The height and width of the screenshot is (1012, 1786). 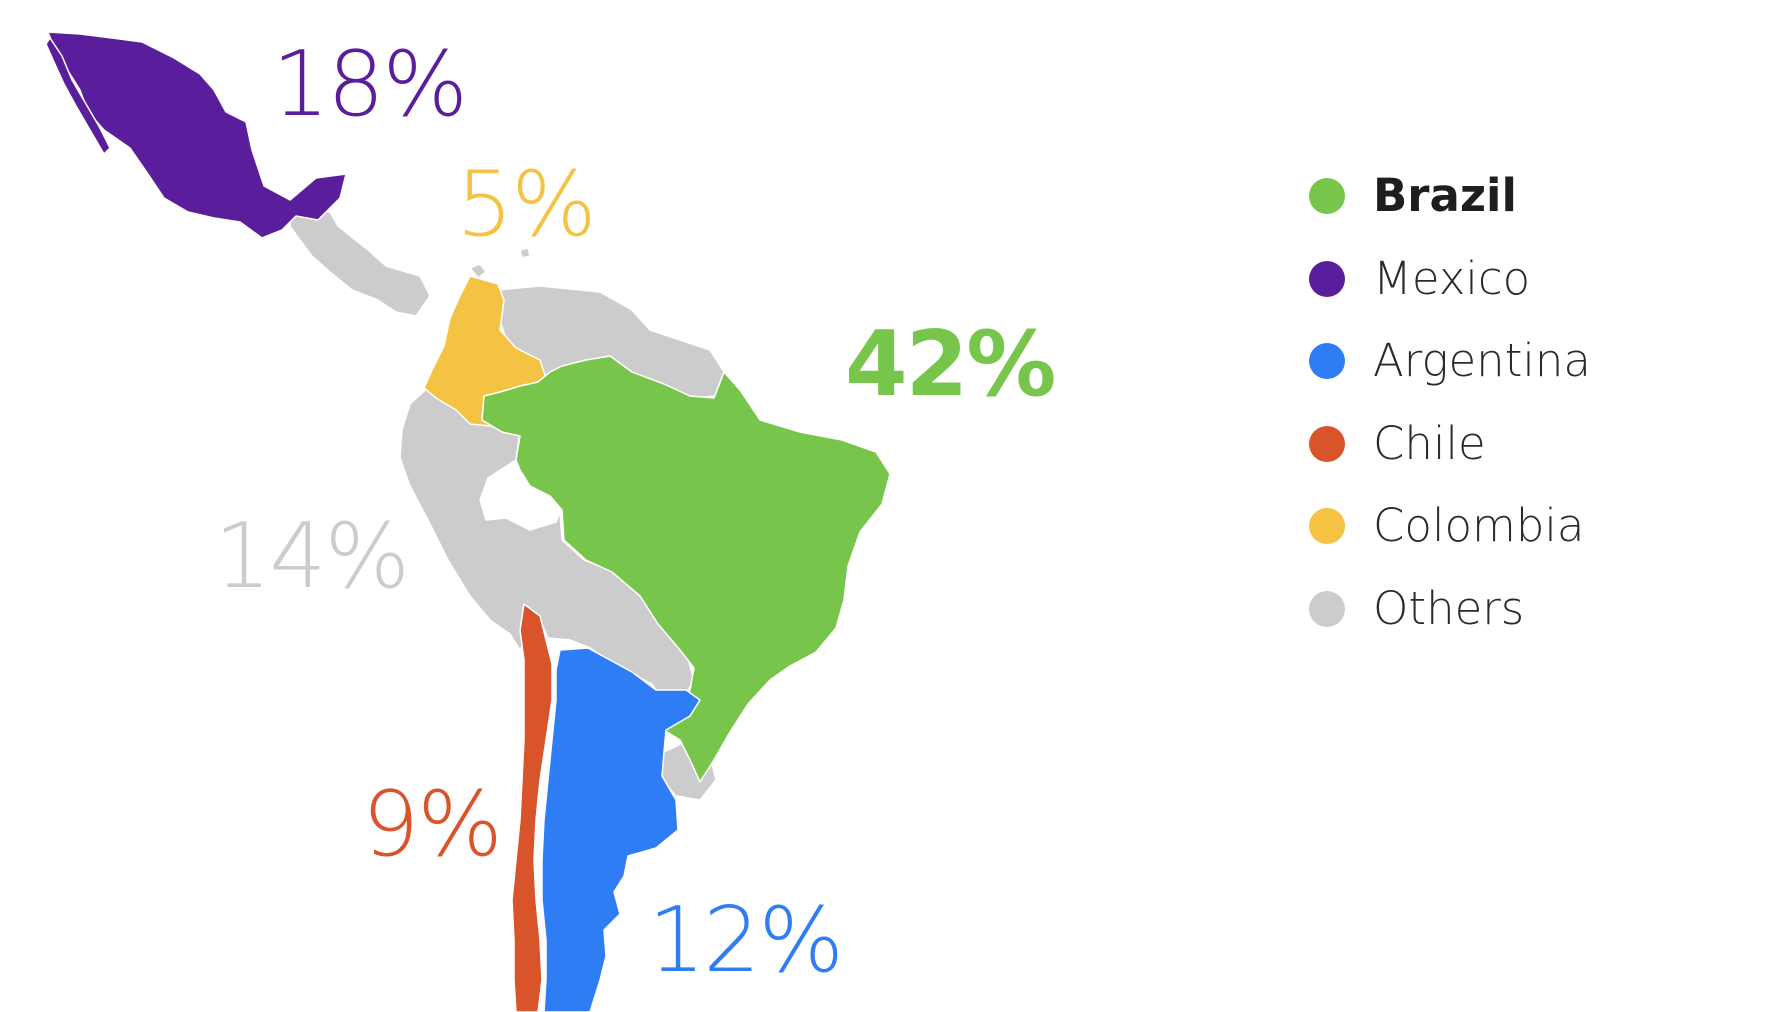 What do you see at coordinates (197, 135) in the screenshot?
I see `region-mexico` at bounding box center [197, 135].